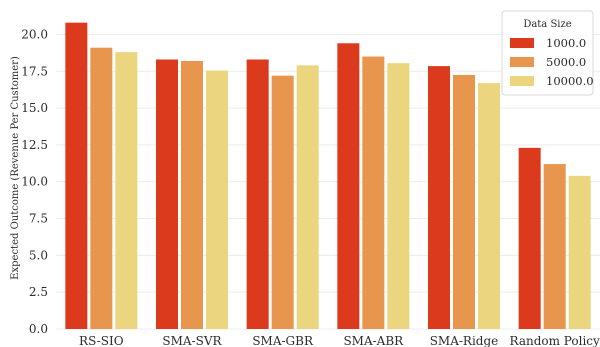 The width and height of the screenshot is (600, 347). Describe the element at coordinates (38, 255) in the screenshot. I see `y-tick-label: 5.0` at that location.